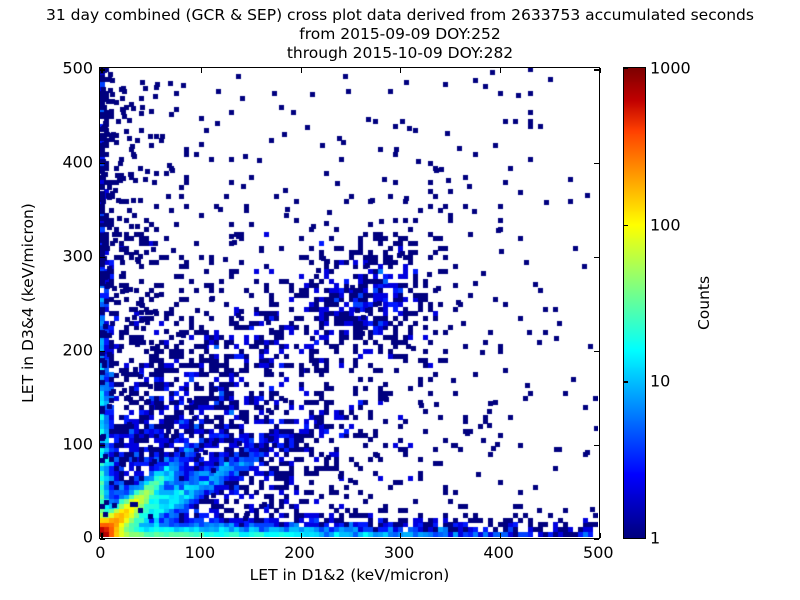 This screenshot has height=600, width=800. I want to click on x-axis-label: LET in D1&2 (keV/micron), so click(349, 575).